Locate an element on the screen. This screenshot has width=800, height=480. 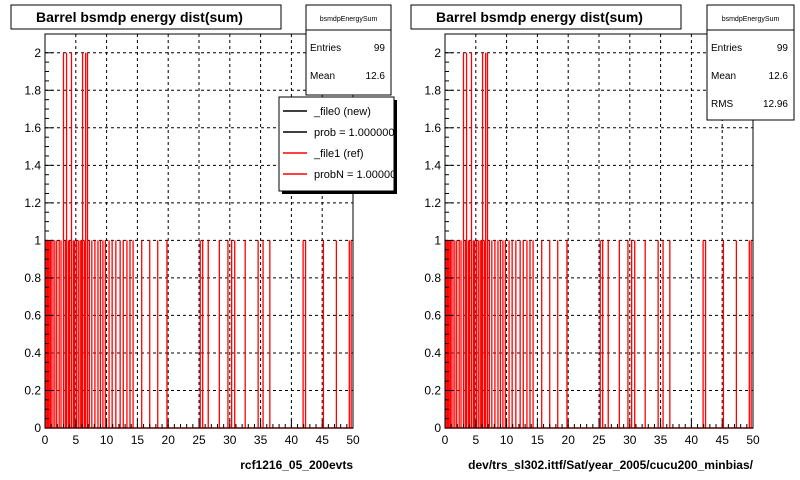
stats-box: bsmdpEnergySum Entries 99 Mean 12.6 is located at coordinates (348, 50).